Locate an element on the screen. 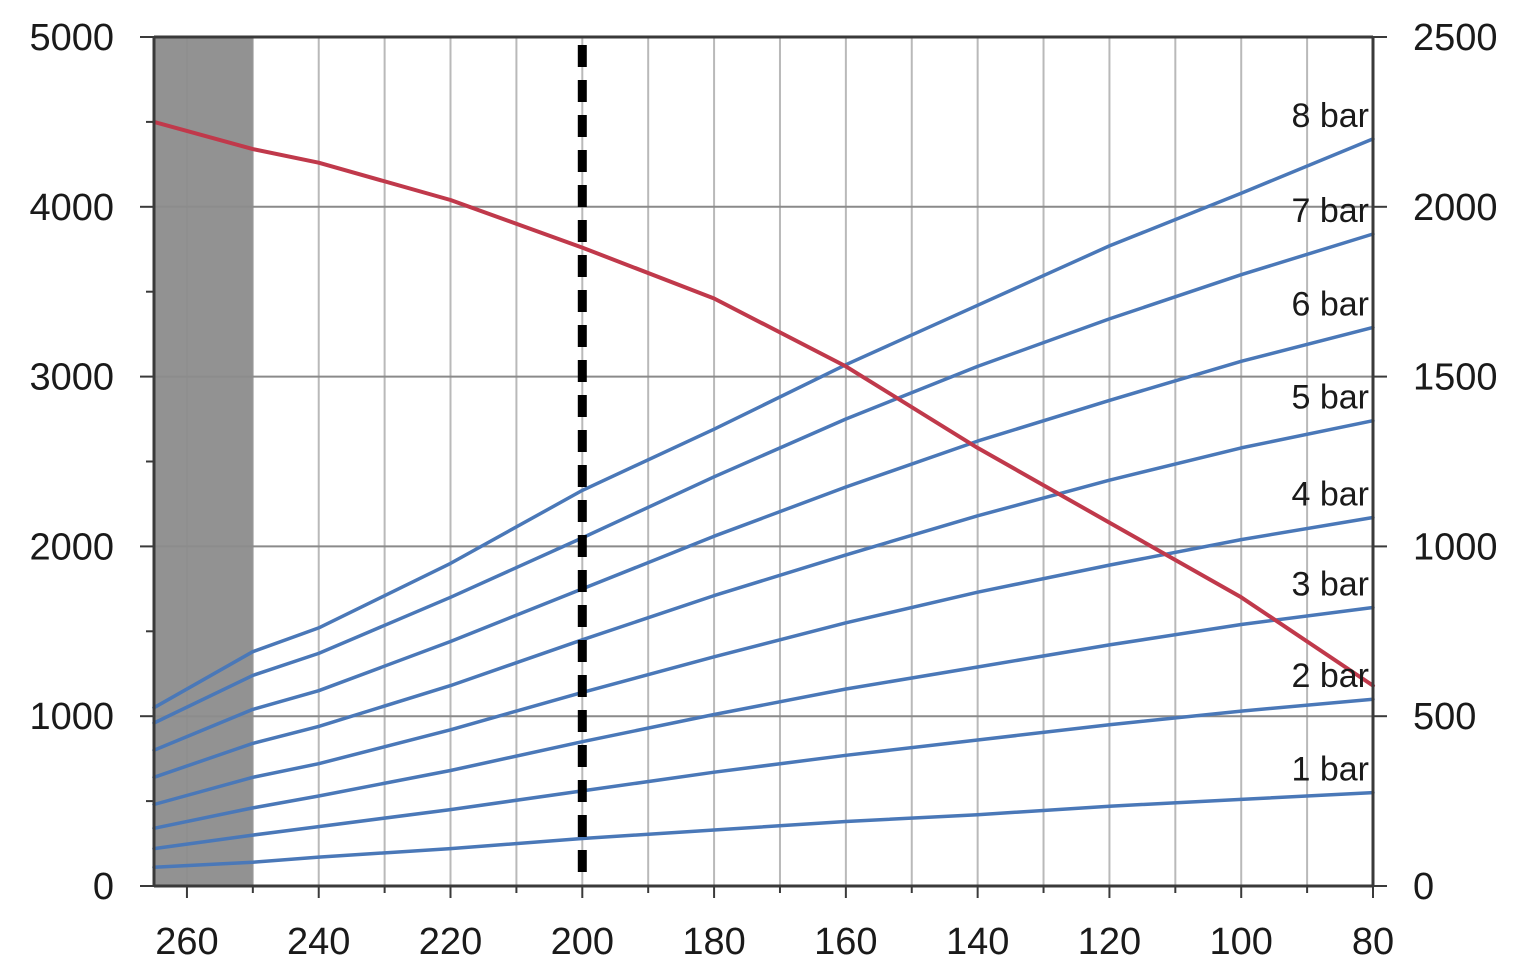 This screenshot has height=972, width=1523. series-label: 2 bar is located at coordinates (1331, 676).